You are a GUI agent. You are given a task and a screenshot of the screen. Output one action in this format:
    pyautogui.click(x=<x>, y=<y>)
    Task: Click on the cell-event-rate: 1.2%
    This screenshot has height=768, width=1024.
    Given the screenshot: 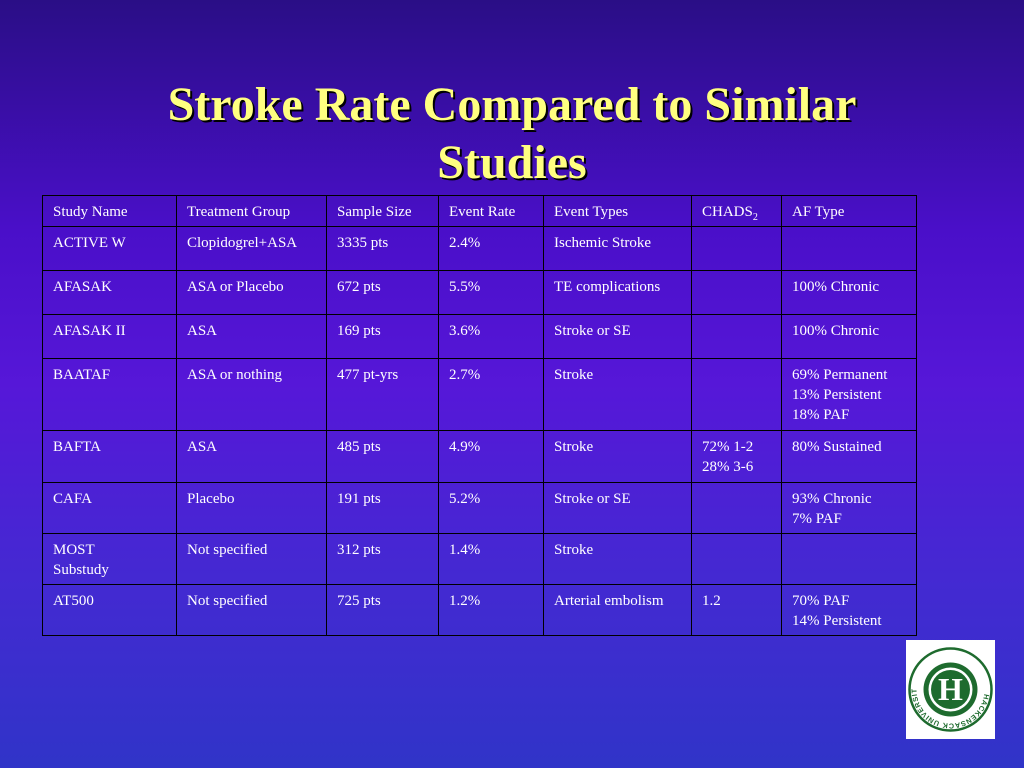 What is the action you would take?
    pyautogui.click(x=491, y=610)
    